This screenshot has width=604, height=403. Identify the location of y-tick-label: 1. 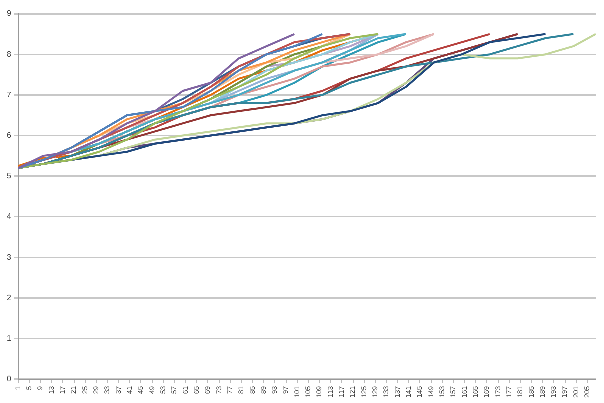
(9, 338).